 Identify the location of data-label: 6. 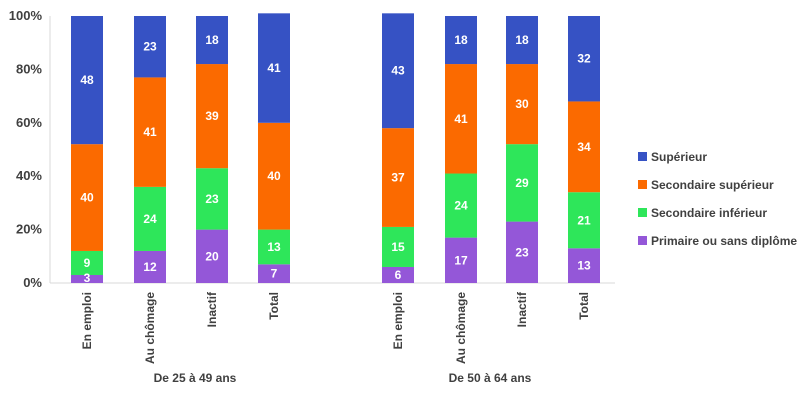
(398, 275).